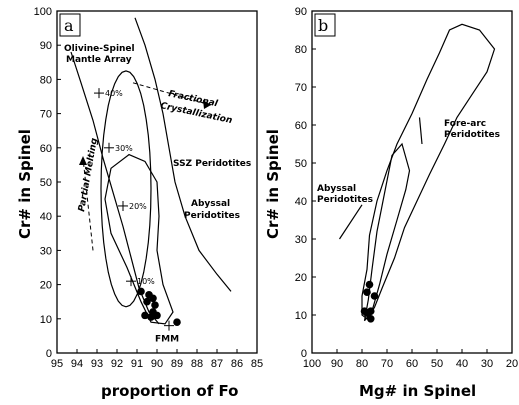 This screenshot has width=519, height=405. What do you see at coordinates (301, 50) in the screenshot?
I see `panel-b-y-tick-label: 80` at bounding box center [301, 50].